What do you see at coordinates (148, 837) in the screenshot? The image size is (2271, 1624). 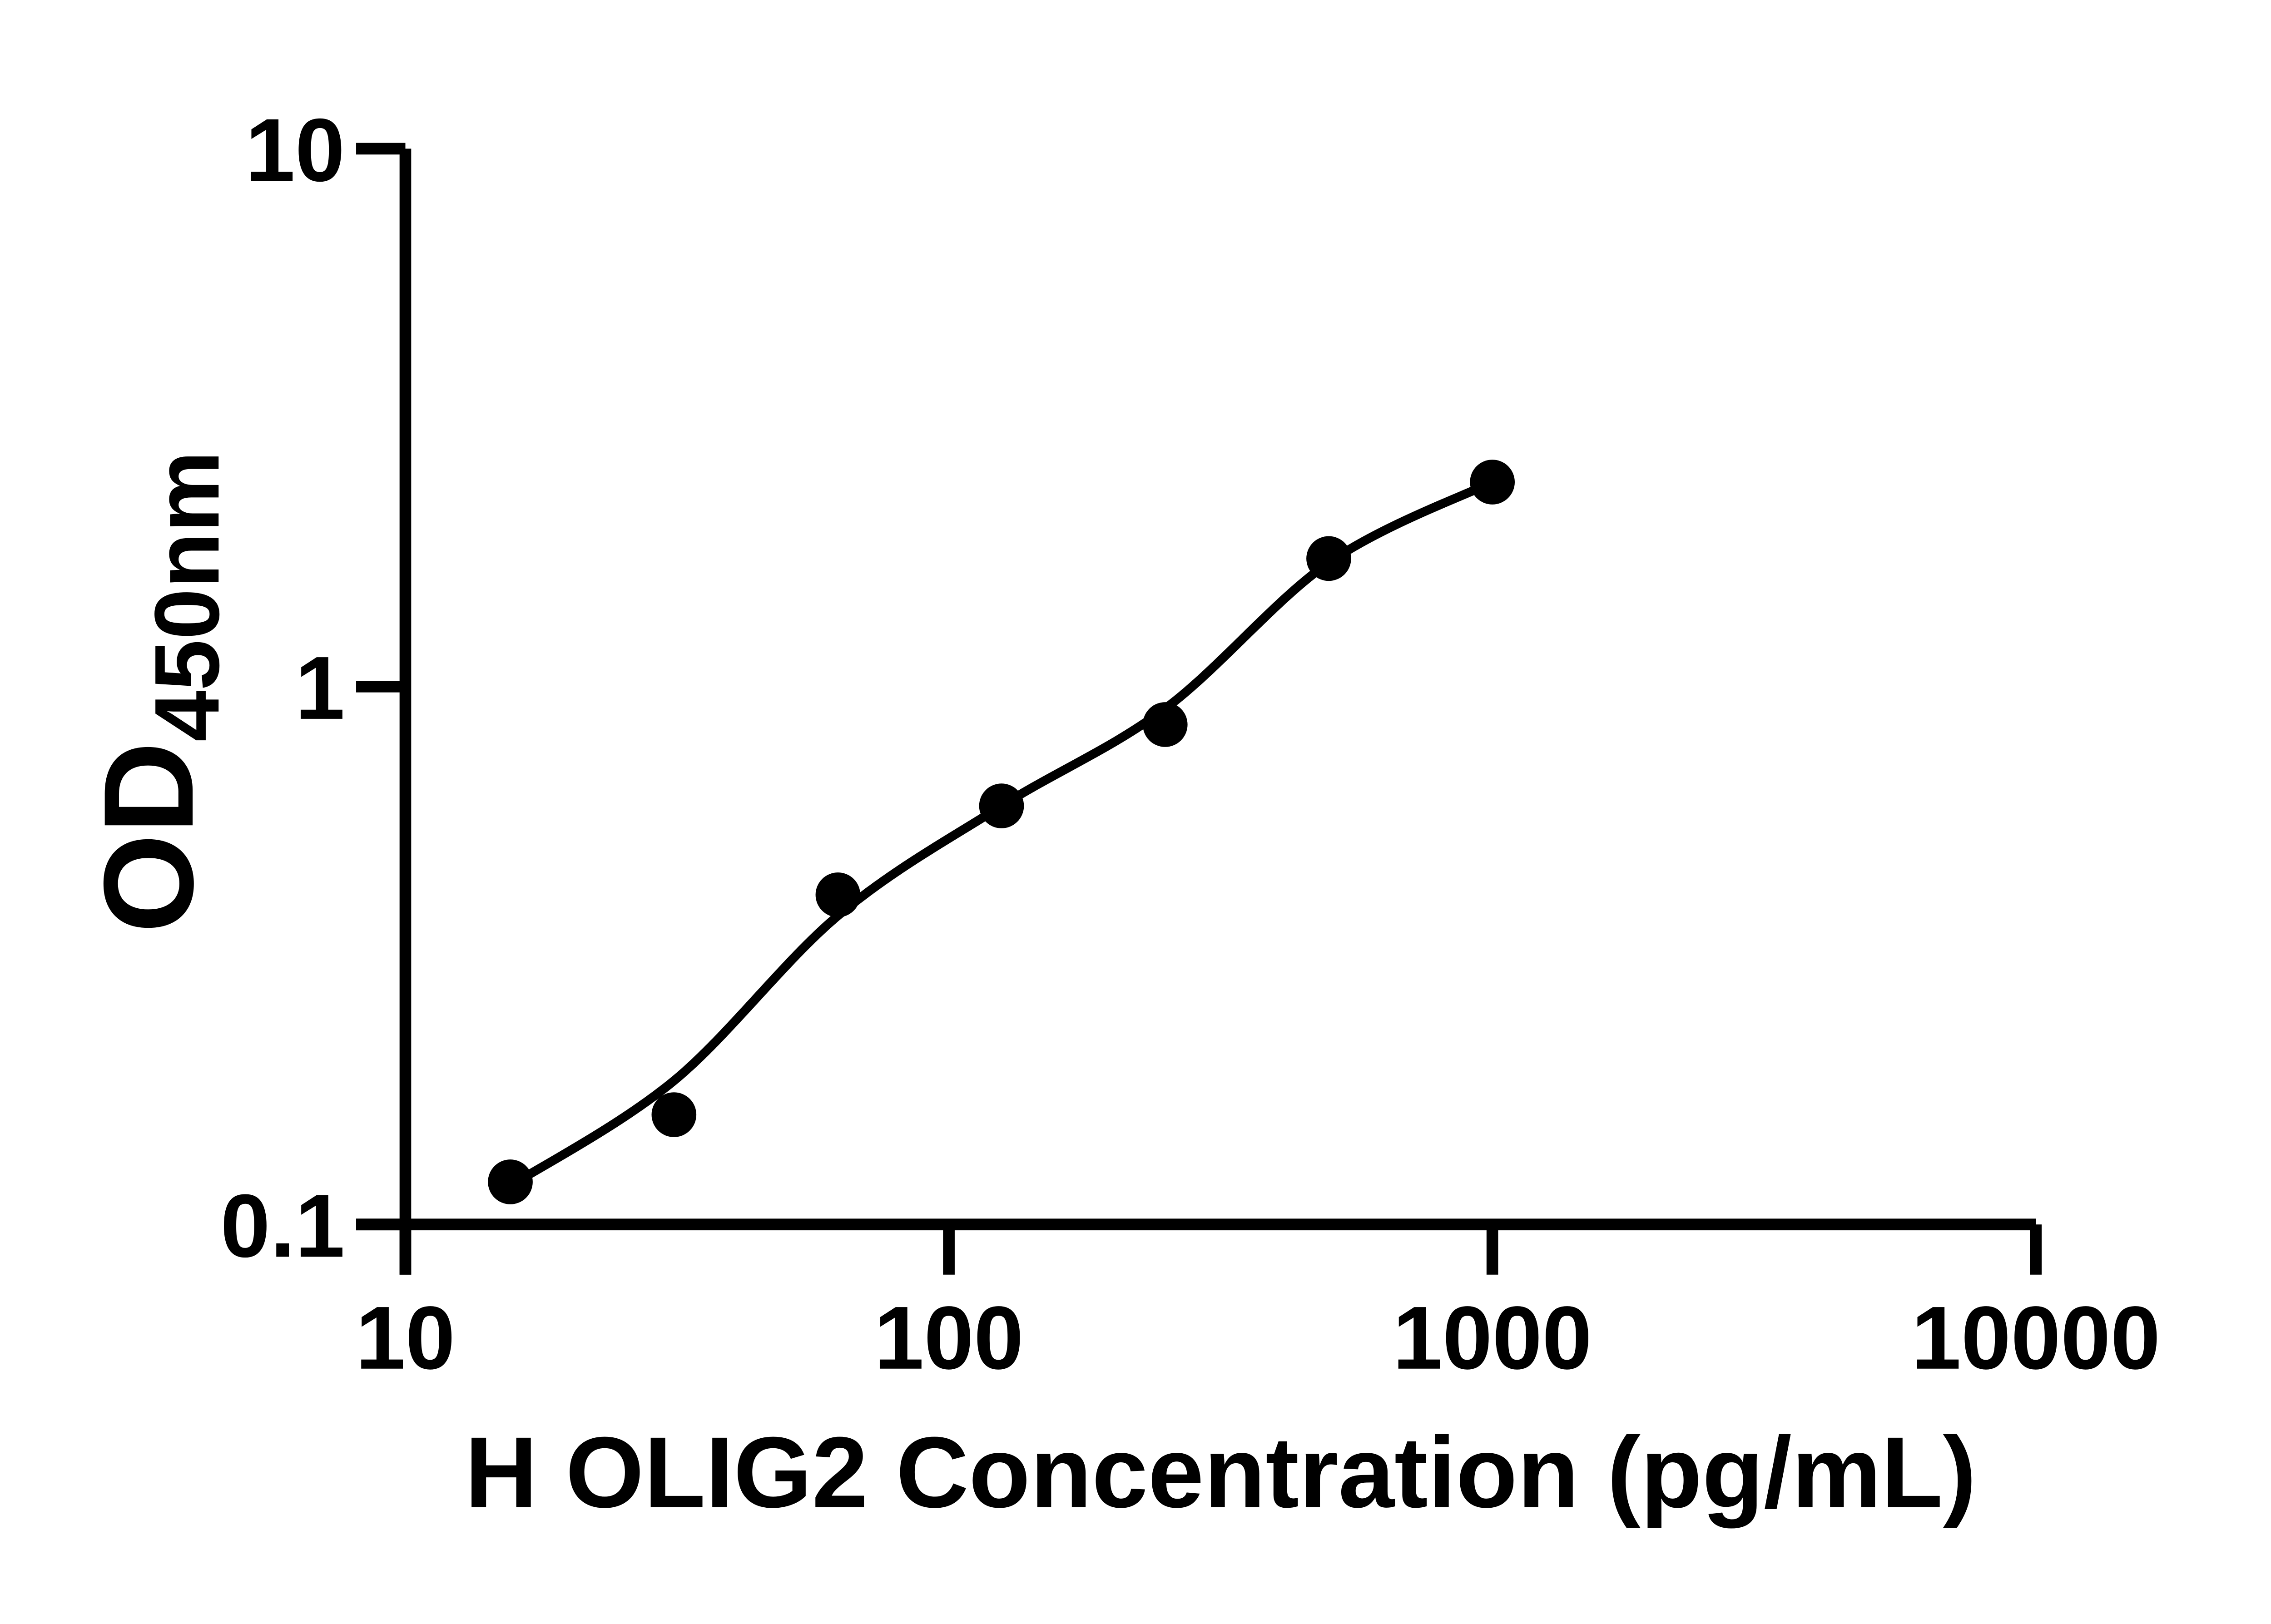 I see `y-axis-title-base: OD` at bounding box center [148, 837].